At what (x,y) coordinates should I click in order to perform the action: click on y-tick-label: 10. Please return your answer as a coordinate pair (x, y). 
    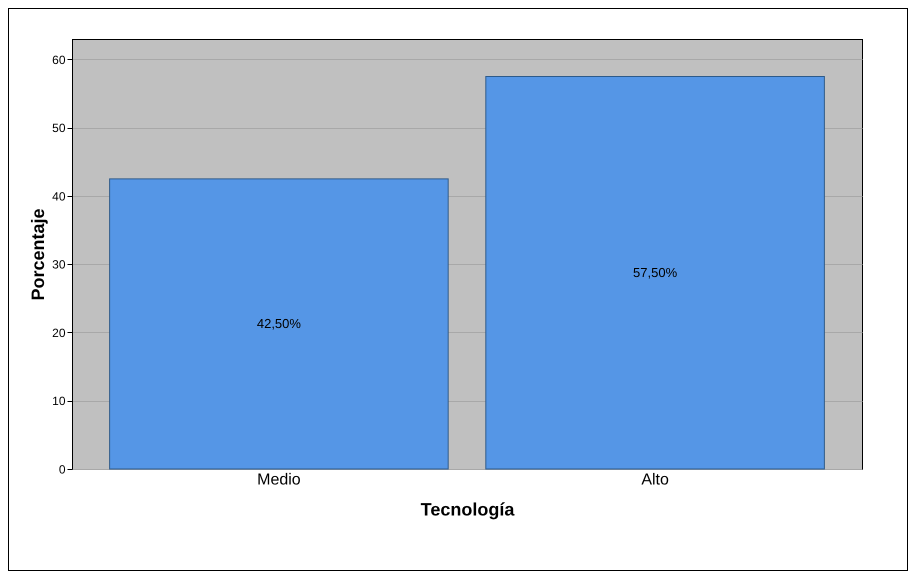
    Looking at the image, I should click on (59, 401).